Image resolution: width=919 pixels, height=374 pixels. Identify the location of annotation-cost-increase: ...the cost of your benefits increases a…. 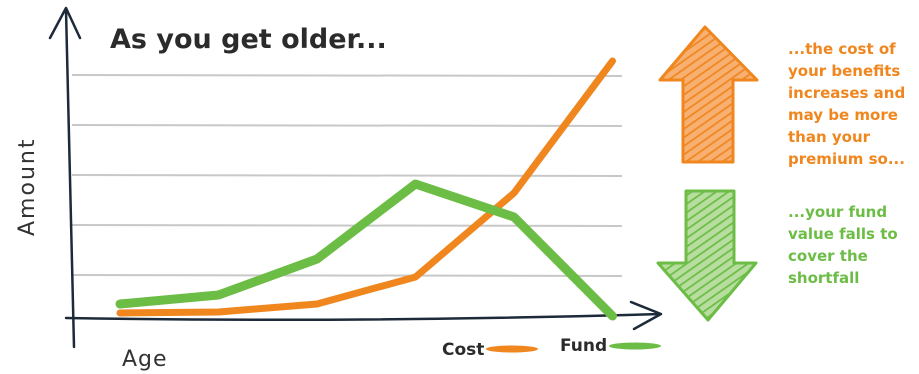
(849, 104).